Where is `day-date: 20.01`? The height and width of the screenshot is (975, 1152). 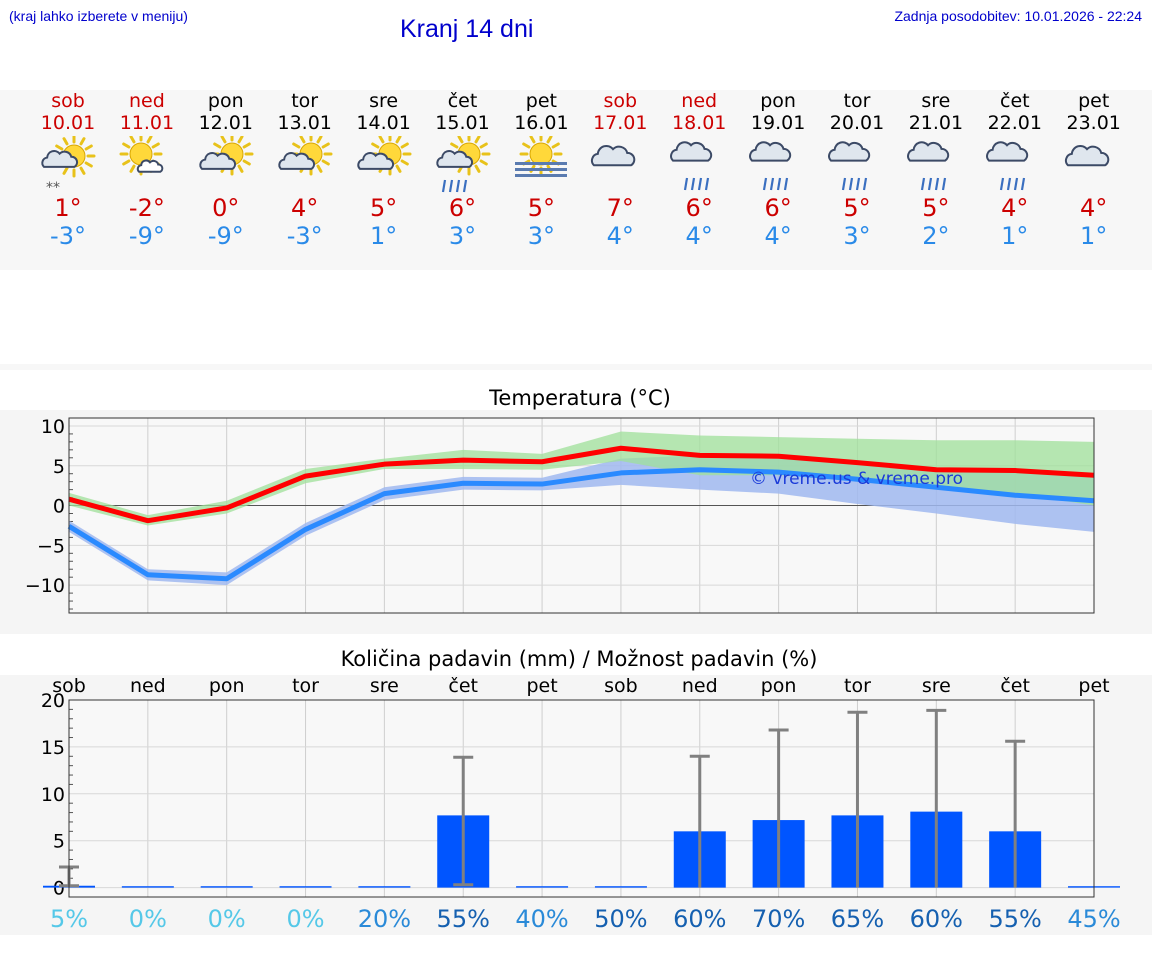
day-date: 20.01 is located at coordinates (857, 123).